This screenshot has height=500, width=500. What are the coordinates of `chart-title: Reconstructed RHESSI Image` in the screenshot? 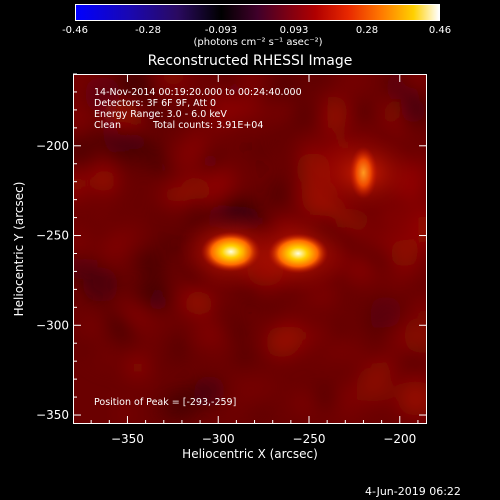 It's located at (250, 61).